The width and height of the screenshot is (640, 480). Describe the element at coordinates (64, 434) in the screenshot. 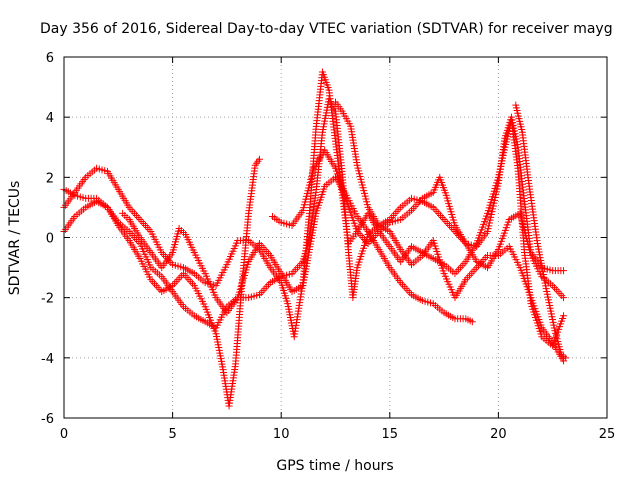

I see `x-tick-label: 0` at that location.